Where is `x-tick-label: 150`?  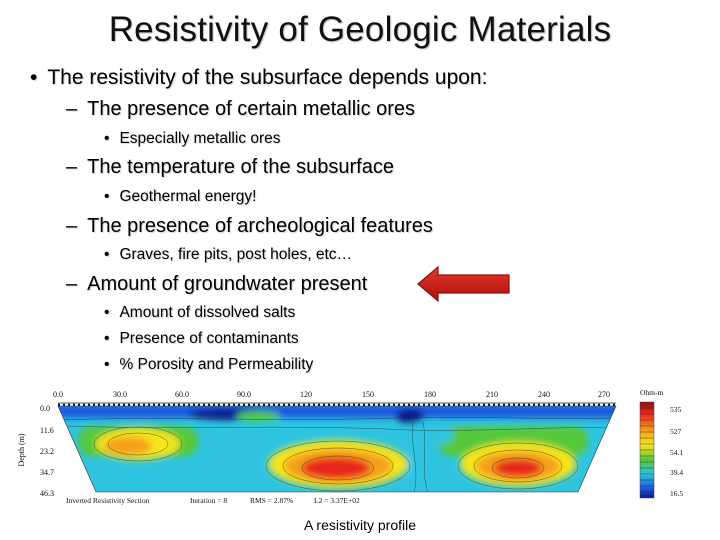
x-tick-label: 150 is located at coordinates (368, 394).